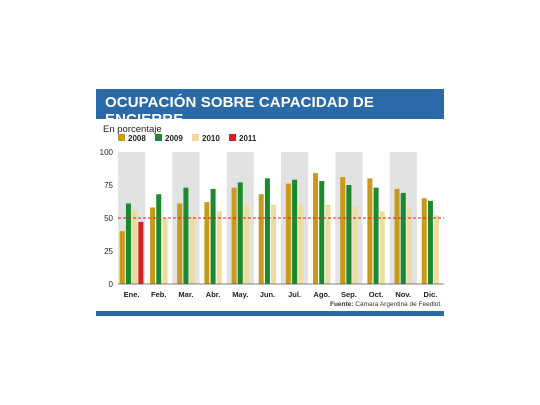 The height and width of the screenshot is (405, 540). What do you see at coordinates (108, 218) in the screenshot?
I see `y-tick-label: 50` at bounding box center [108, 218].